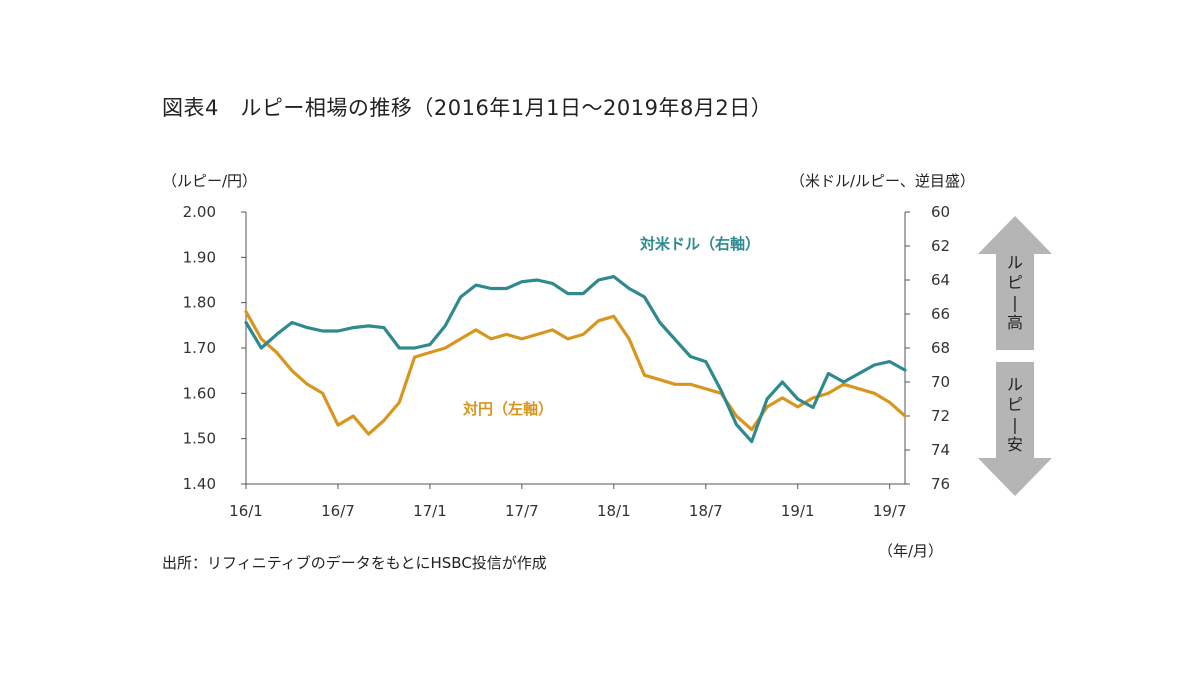 This screenshot has height=675, width=1200. I want to click on arrow-up-text: ルピ|高, so click(1015, 292).